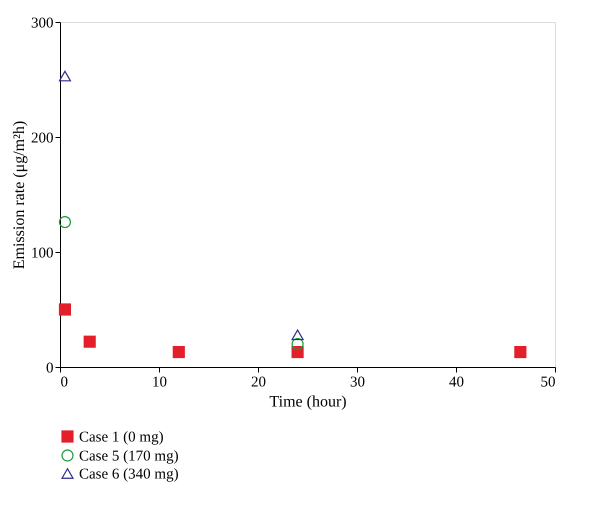  Describe the element at coordinates (42, 138) in the screenshot. I see `y-tick-label: 200` at that location.